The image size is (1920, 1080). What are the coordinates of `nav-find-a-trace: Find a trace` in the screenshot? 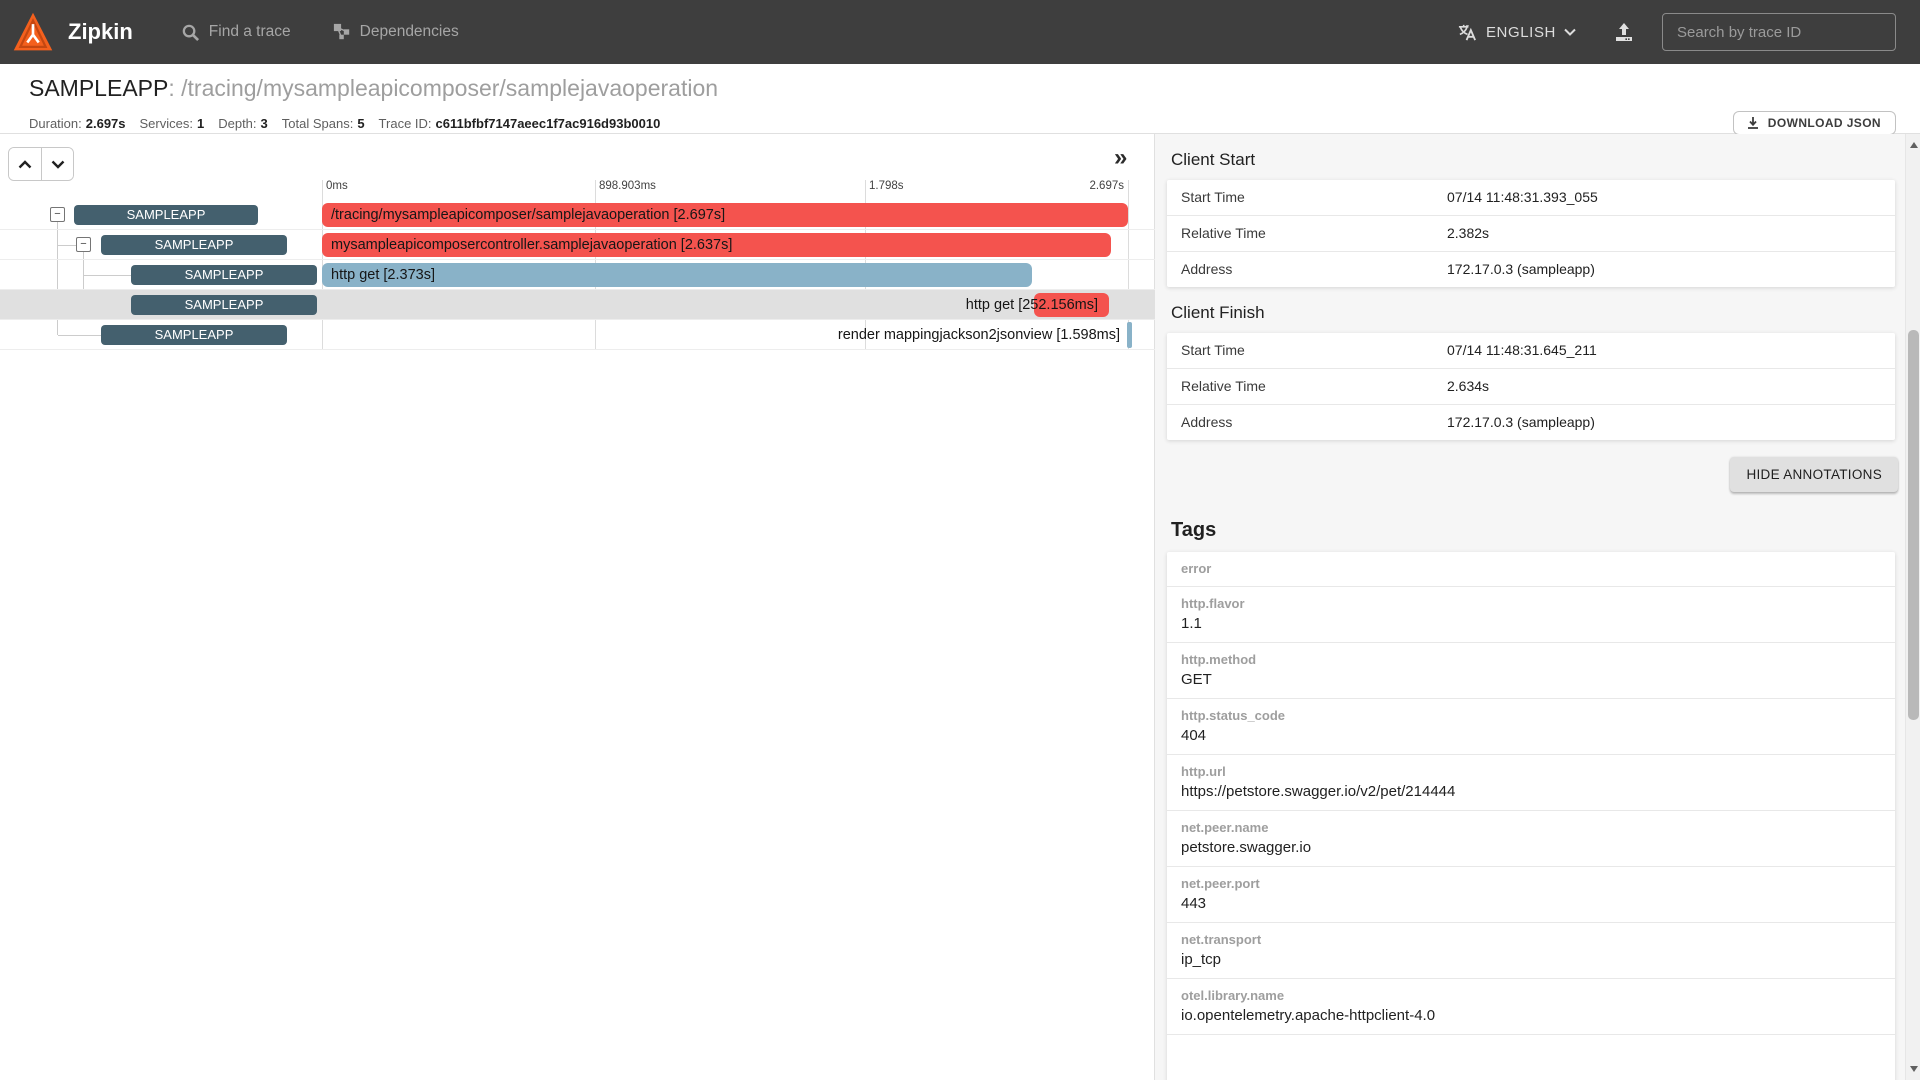 It's located at (236, 32).